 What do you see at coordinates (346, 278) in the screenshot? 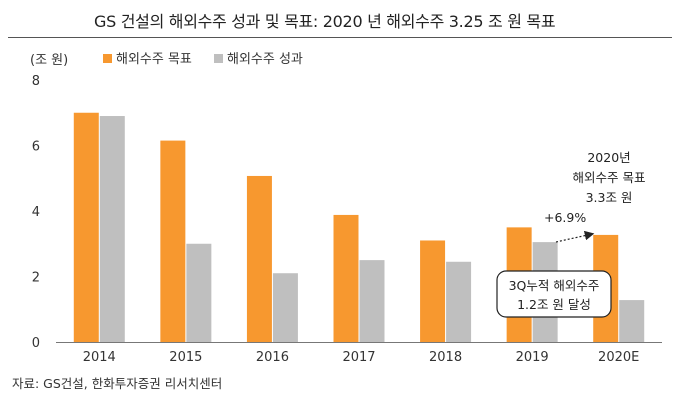
I see `bar-target-2017` at bounding box center [346, 278].